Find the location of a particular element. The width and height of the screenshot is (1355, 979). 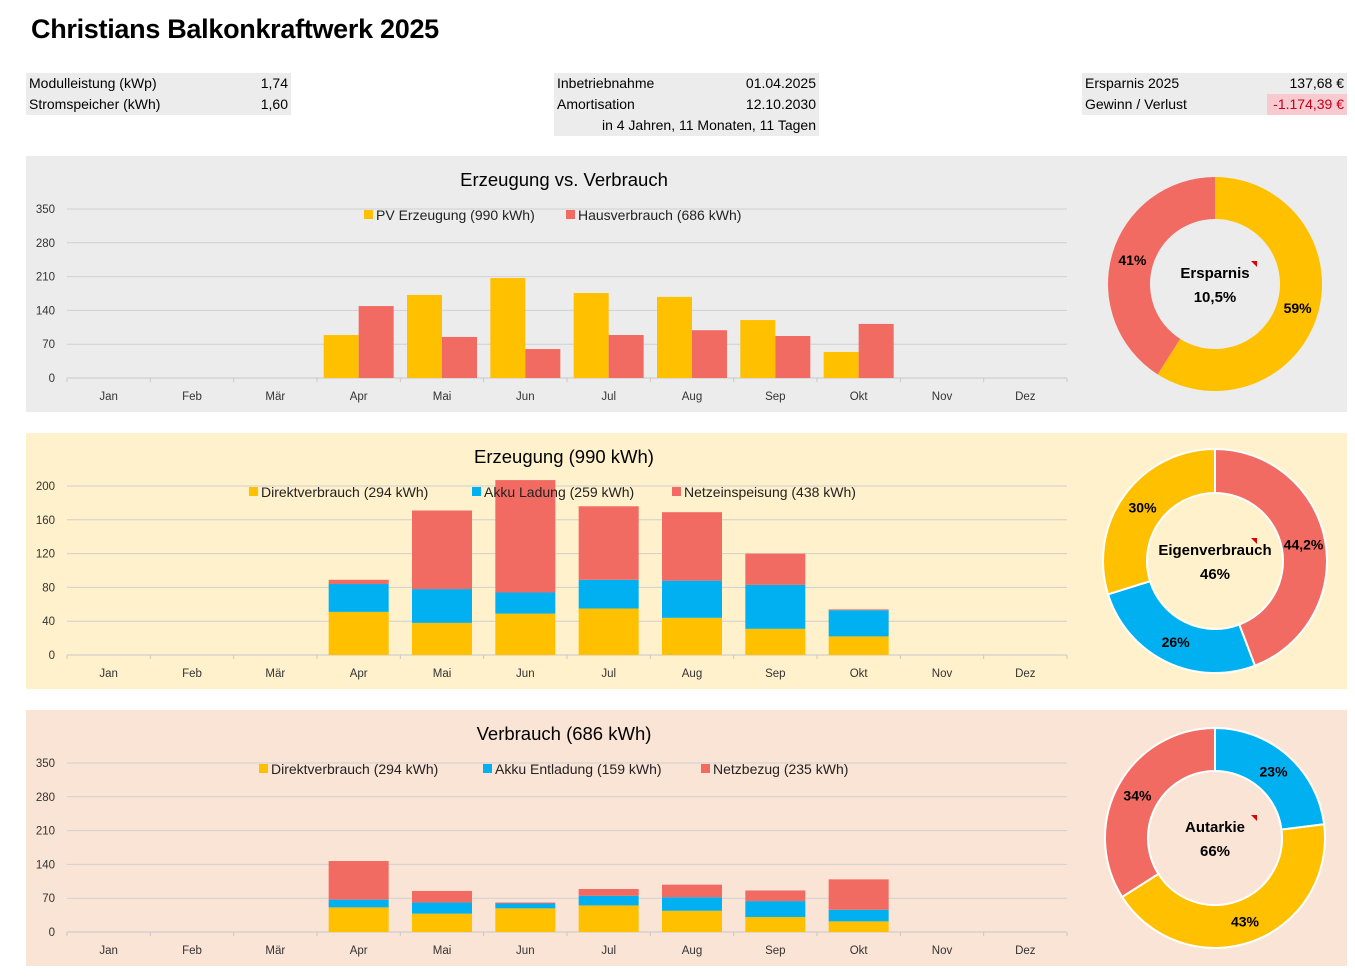

info-label: Gewinn / Verlust is located at coordinates (1136, 104).